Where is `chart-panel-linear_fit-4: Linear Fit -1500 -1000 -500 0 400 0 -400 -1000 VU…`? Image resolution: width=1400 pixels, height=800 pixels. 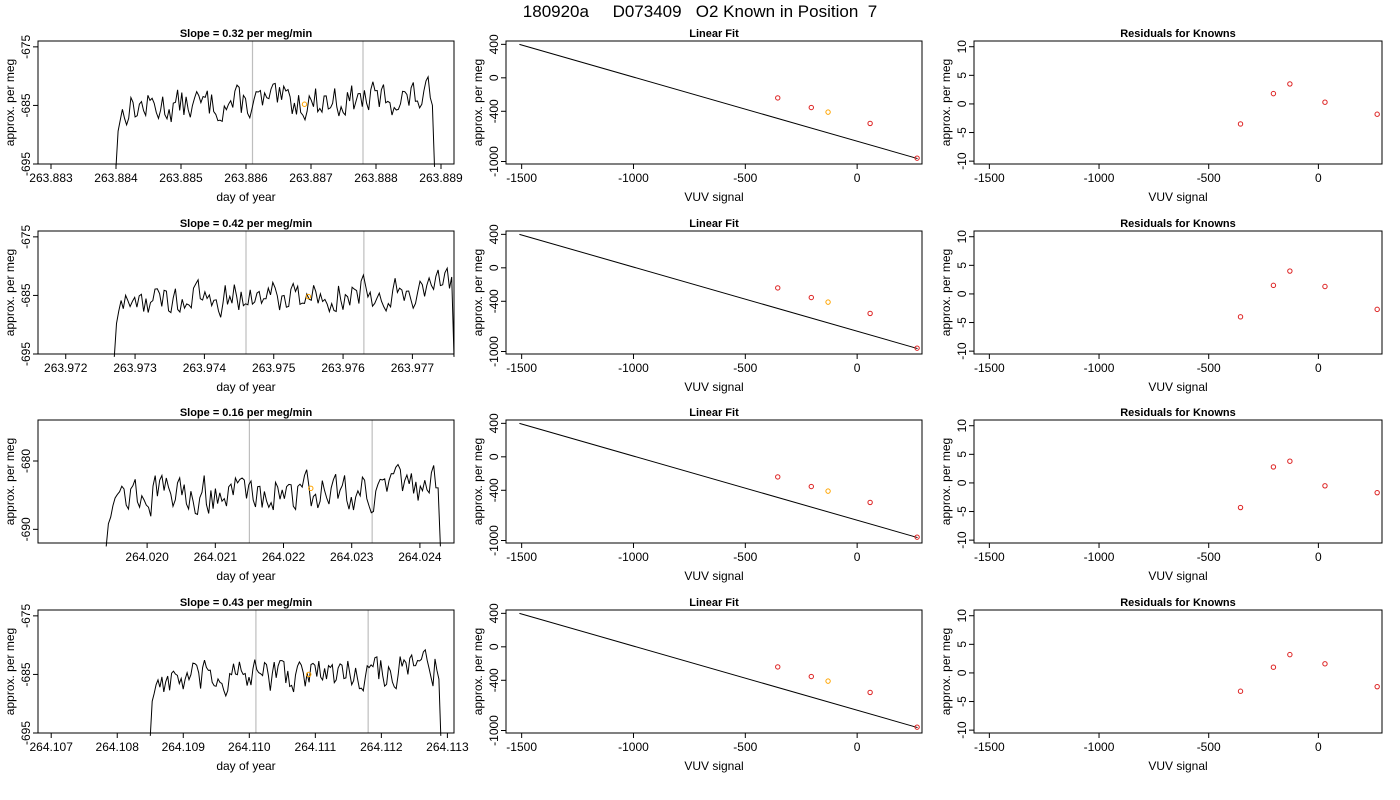 chart-panel-linear_fit-4: Linear Fit -1500 -1000 -500 0 400 0 -400 -1000 VU… is located at coordinates (697, 685).